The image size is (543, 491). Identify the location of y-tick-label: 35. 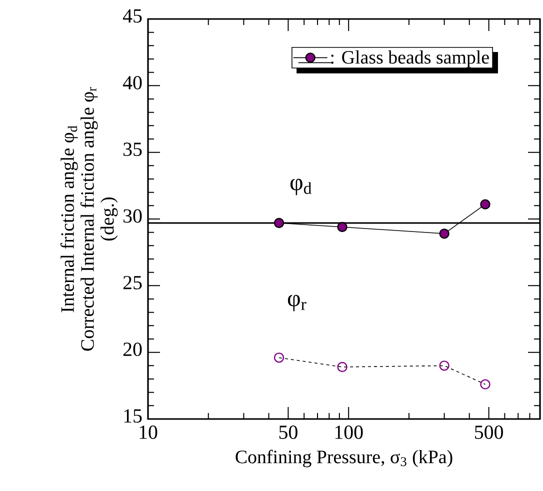
(133, 149).